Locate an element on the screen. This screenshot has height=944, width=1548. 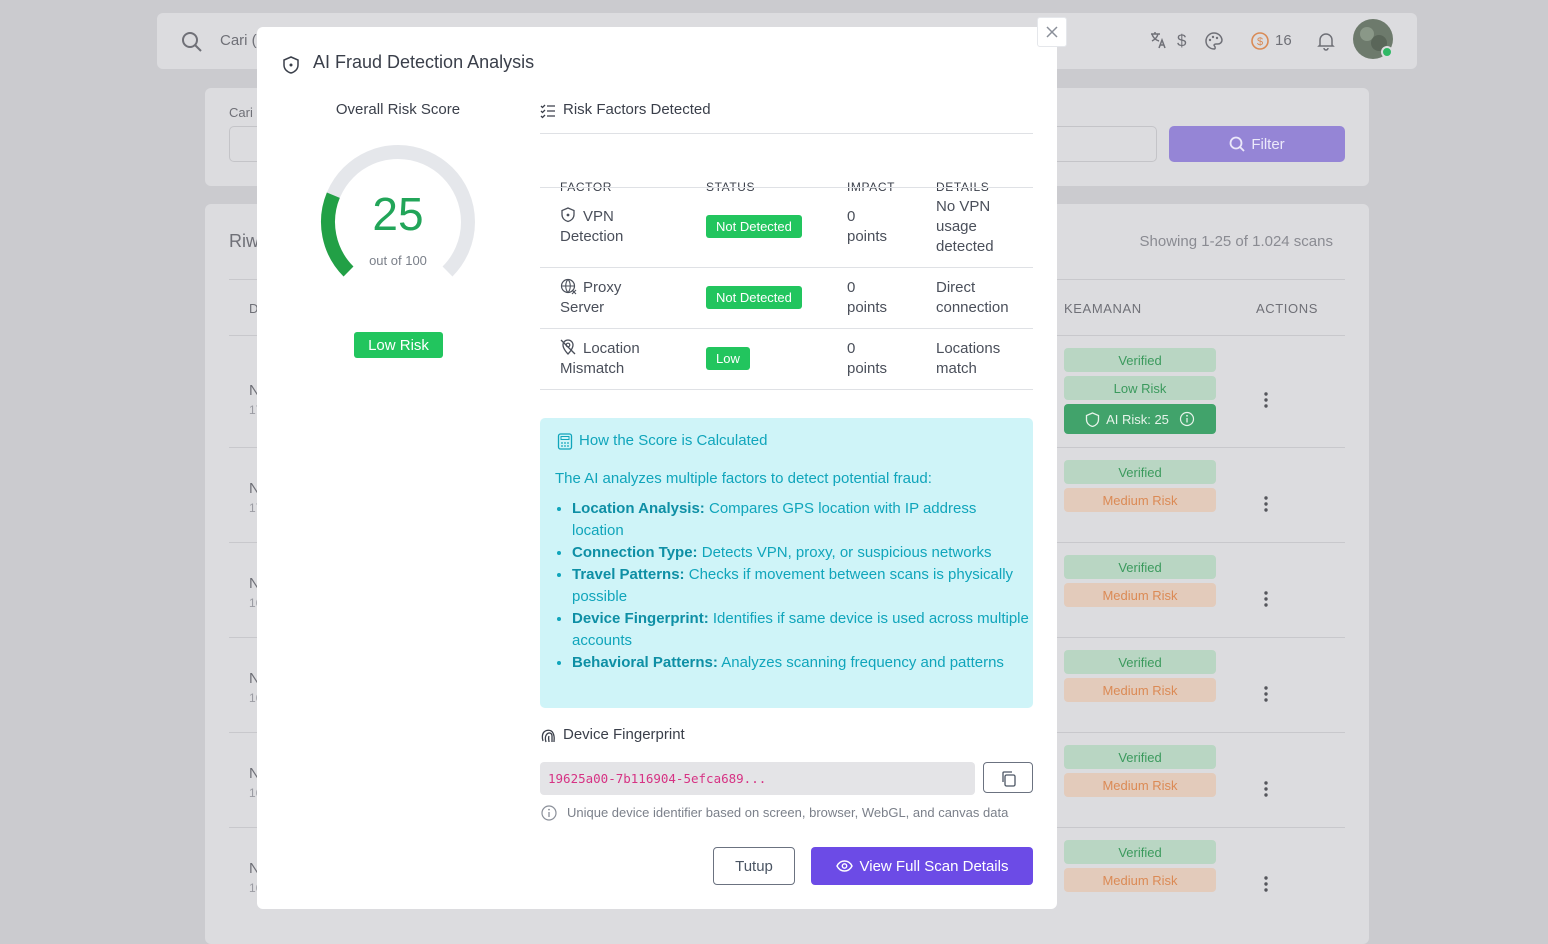
modal-close-x is located at coordinates (1052, 32).